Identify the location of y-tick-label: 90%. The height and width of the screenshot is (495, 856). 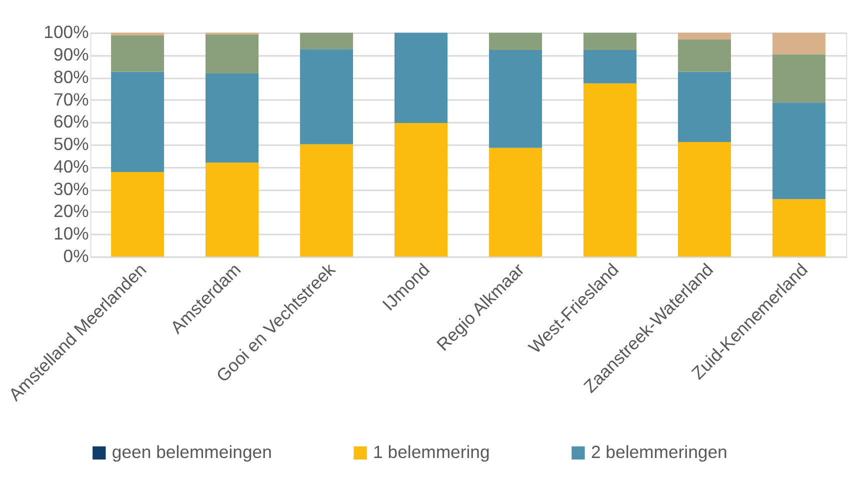
(71, 54).